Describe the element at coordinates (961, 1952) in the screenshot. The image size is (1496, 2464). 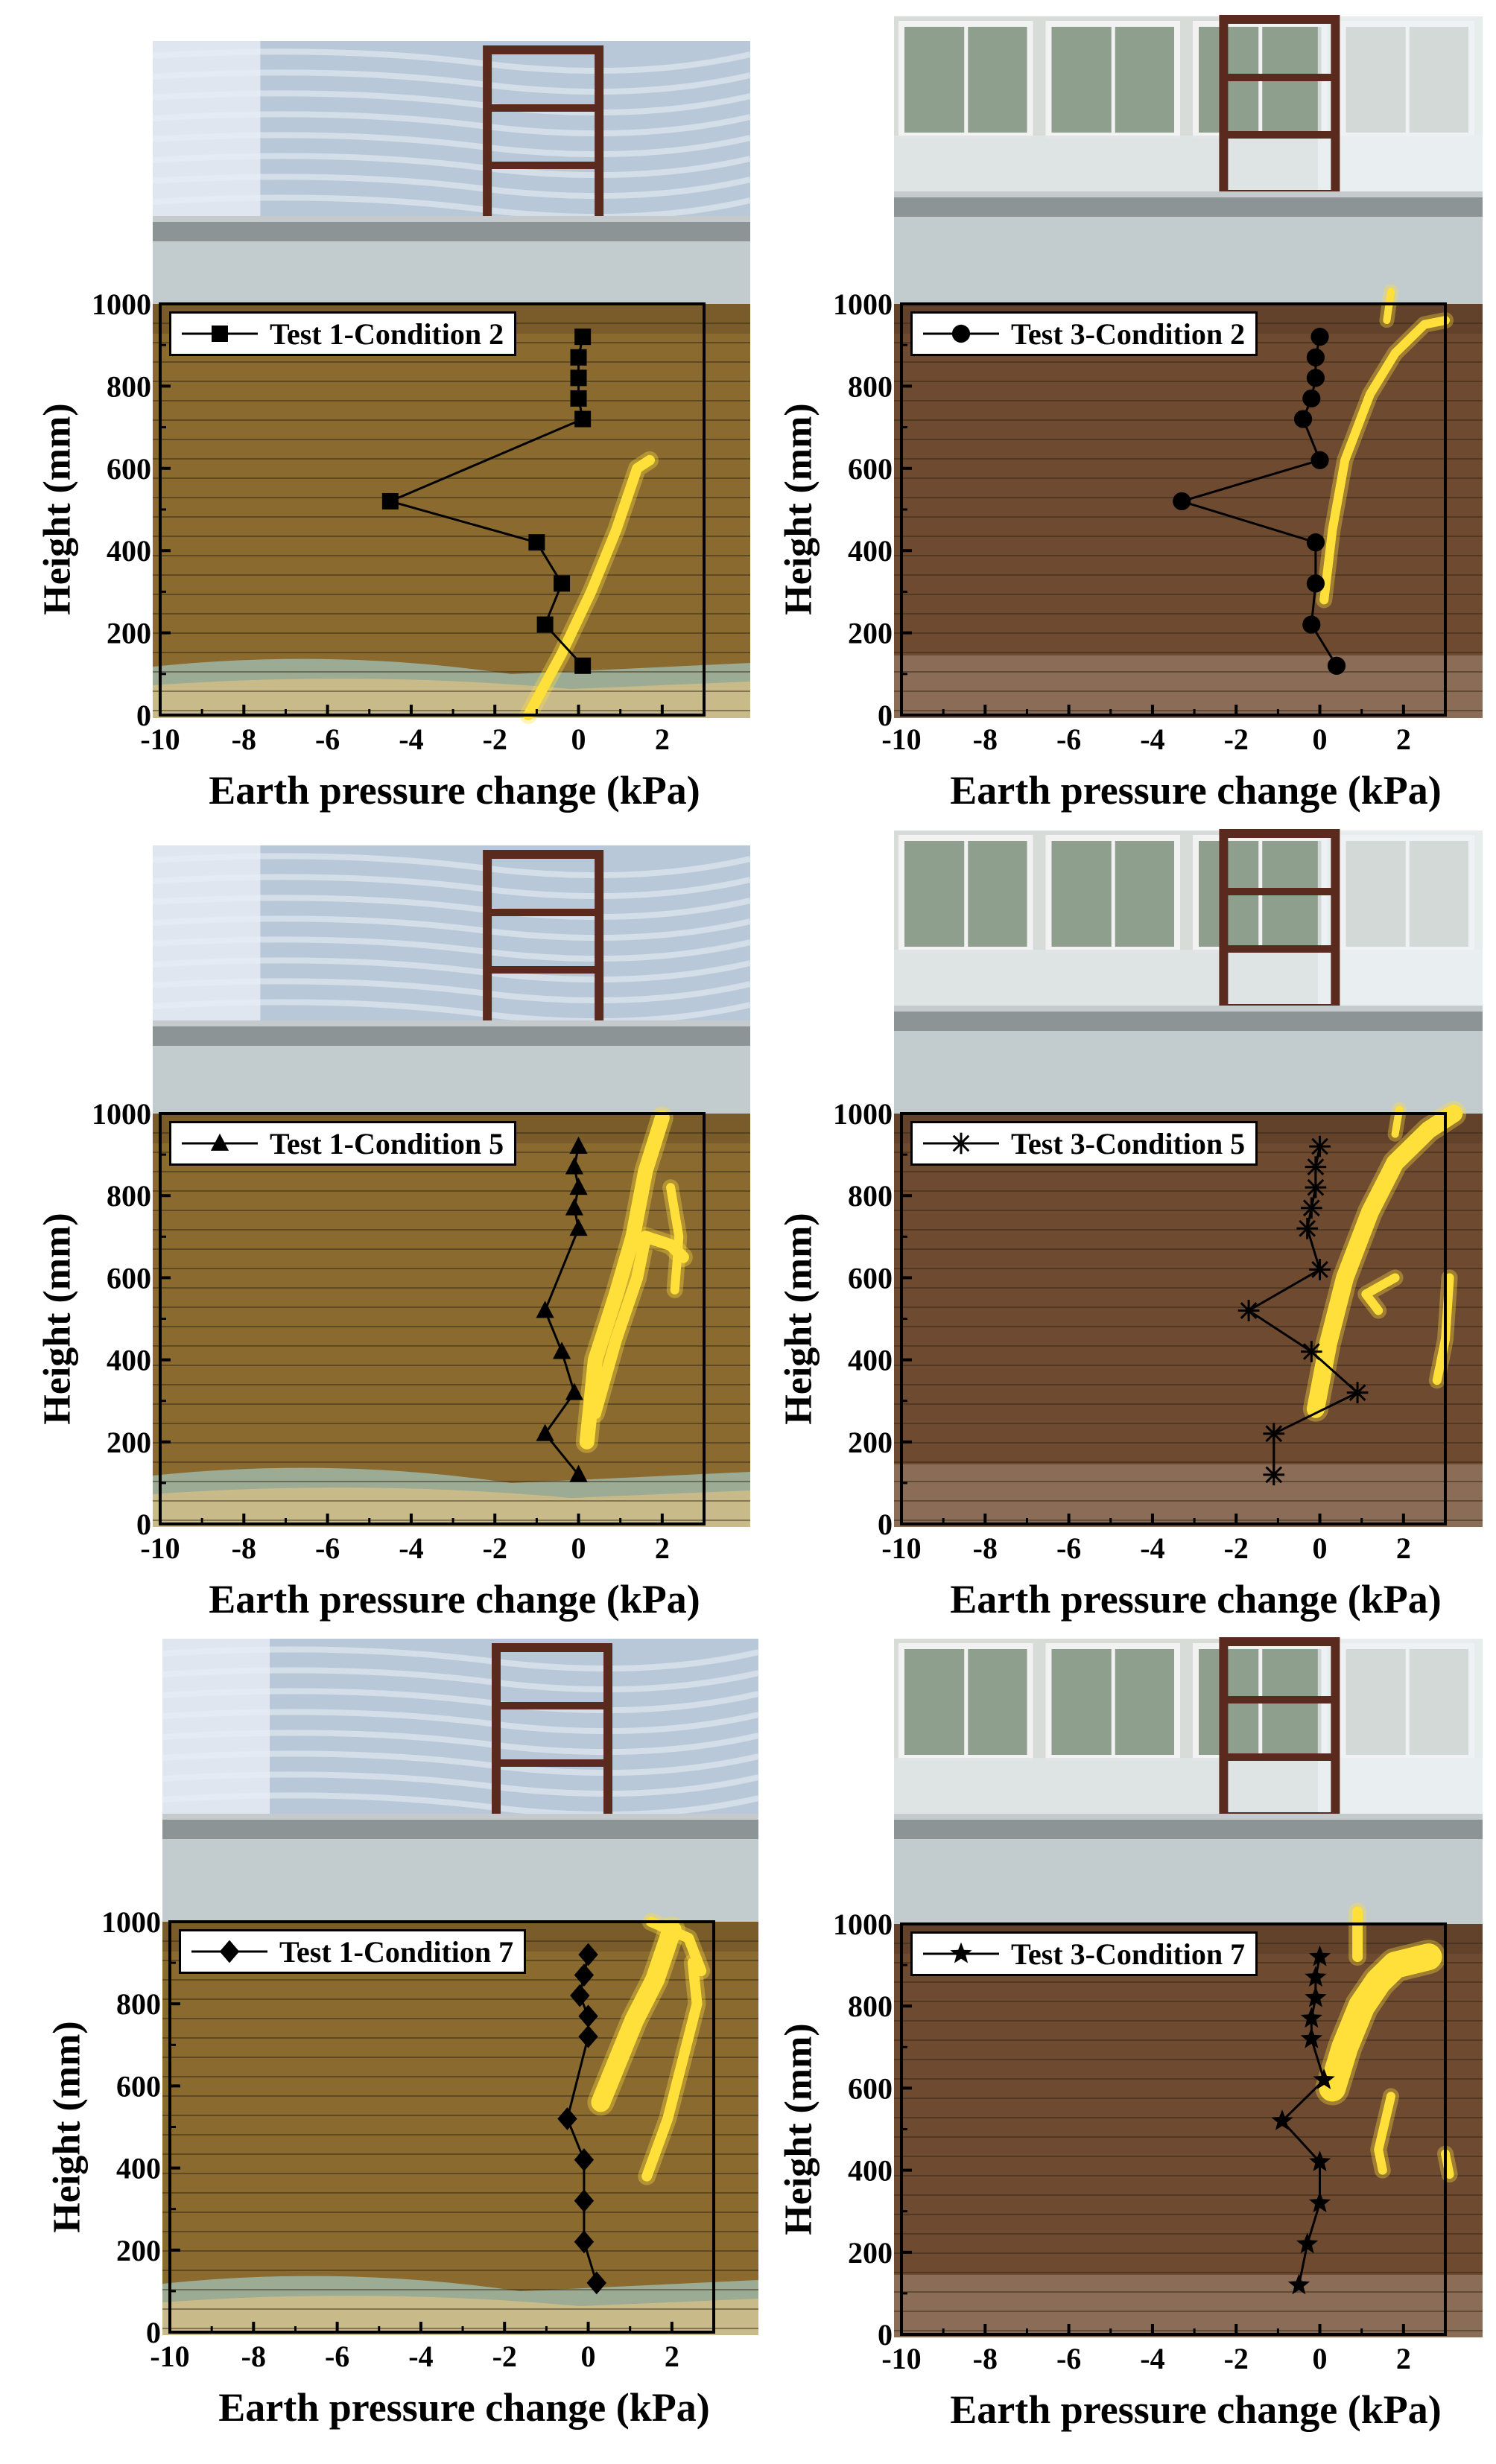
I see `legend-swatch` at that location.